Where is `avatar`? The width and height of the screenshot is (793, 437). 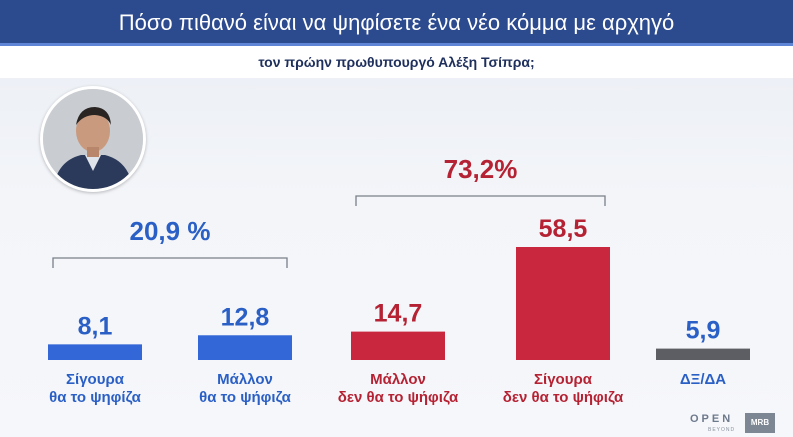
avatar is located at coordinates (93, 139).